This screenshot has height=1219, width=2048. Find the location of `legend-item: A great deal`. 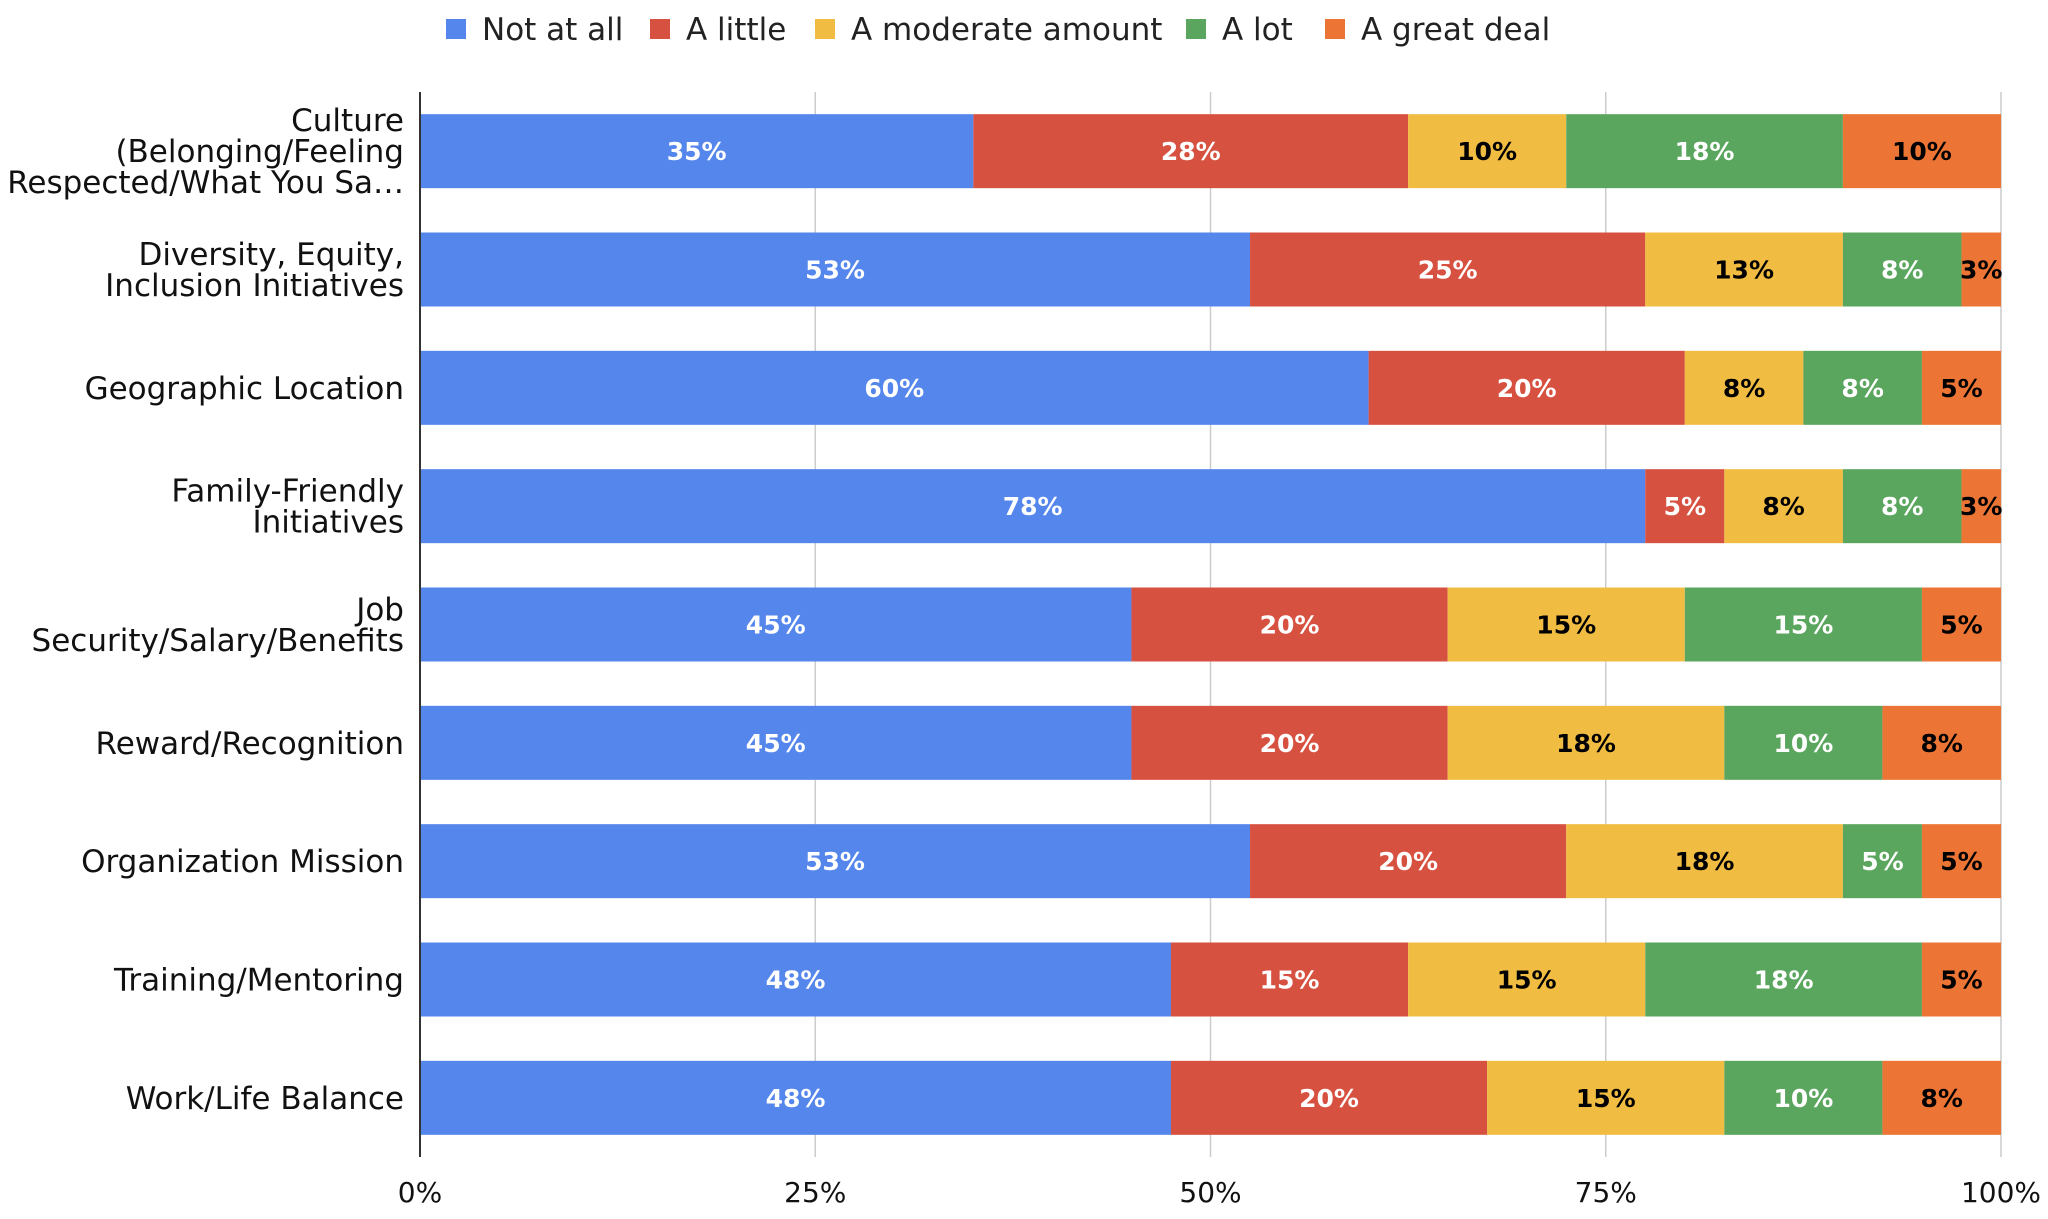

legend-item: A great deal is located at coordinates (1437, 30).